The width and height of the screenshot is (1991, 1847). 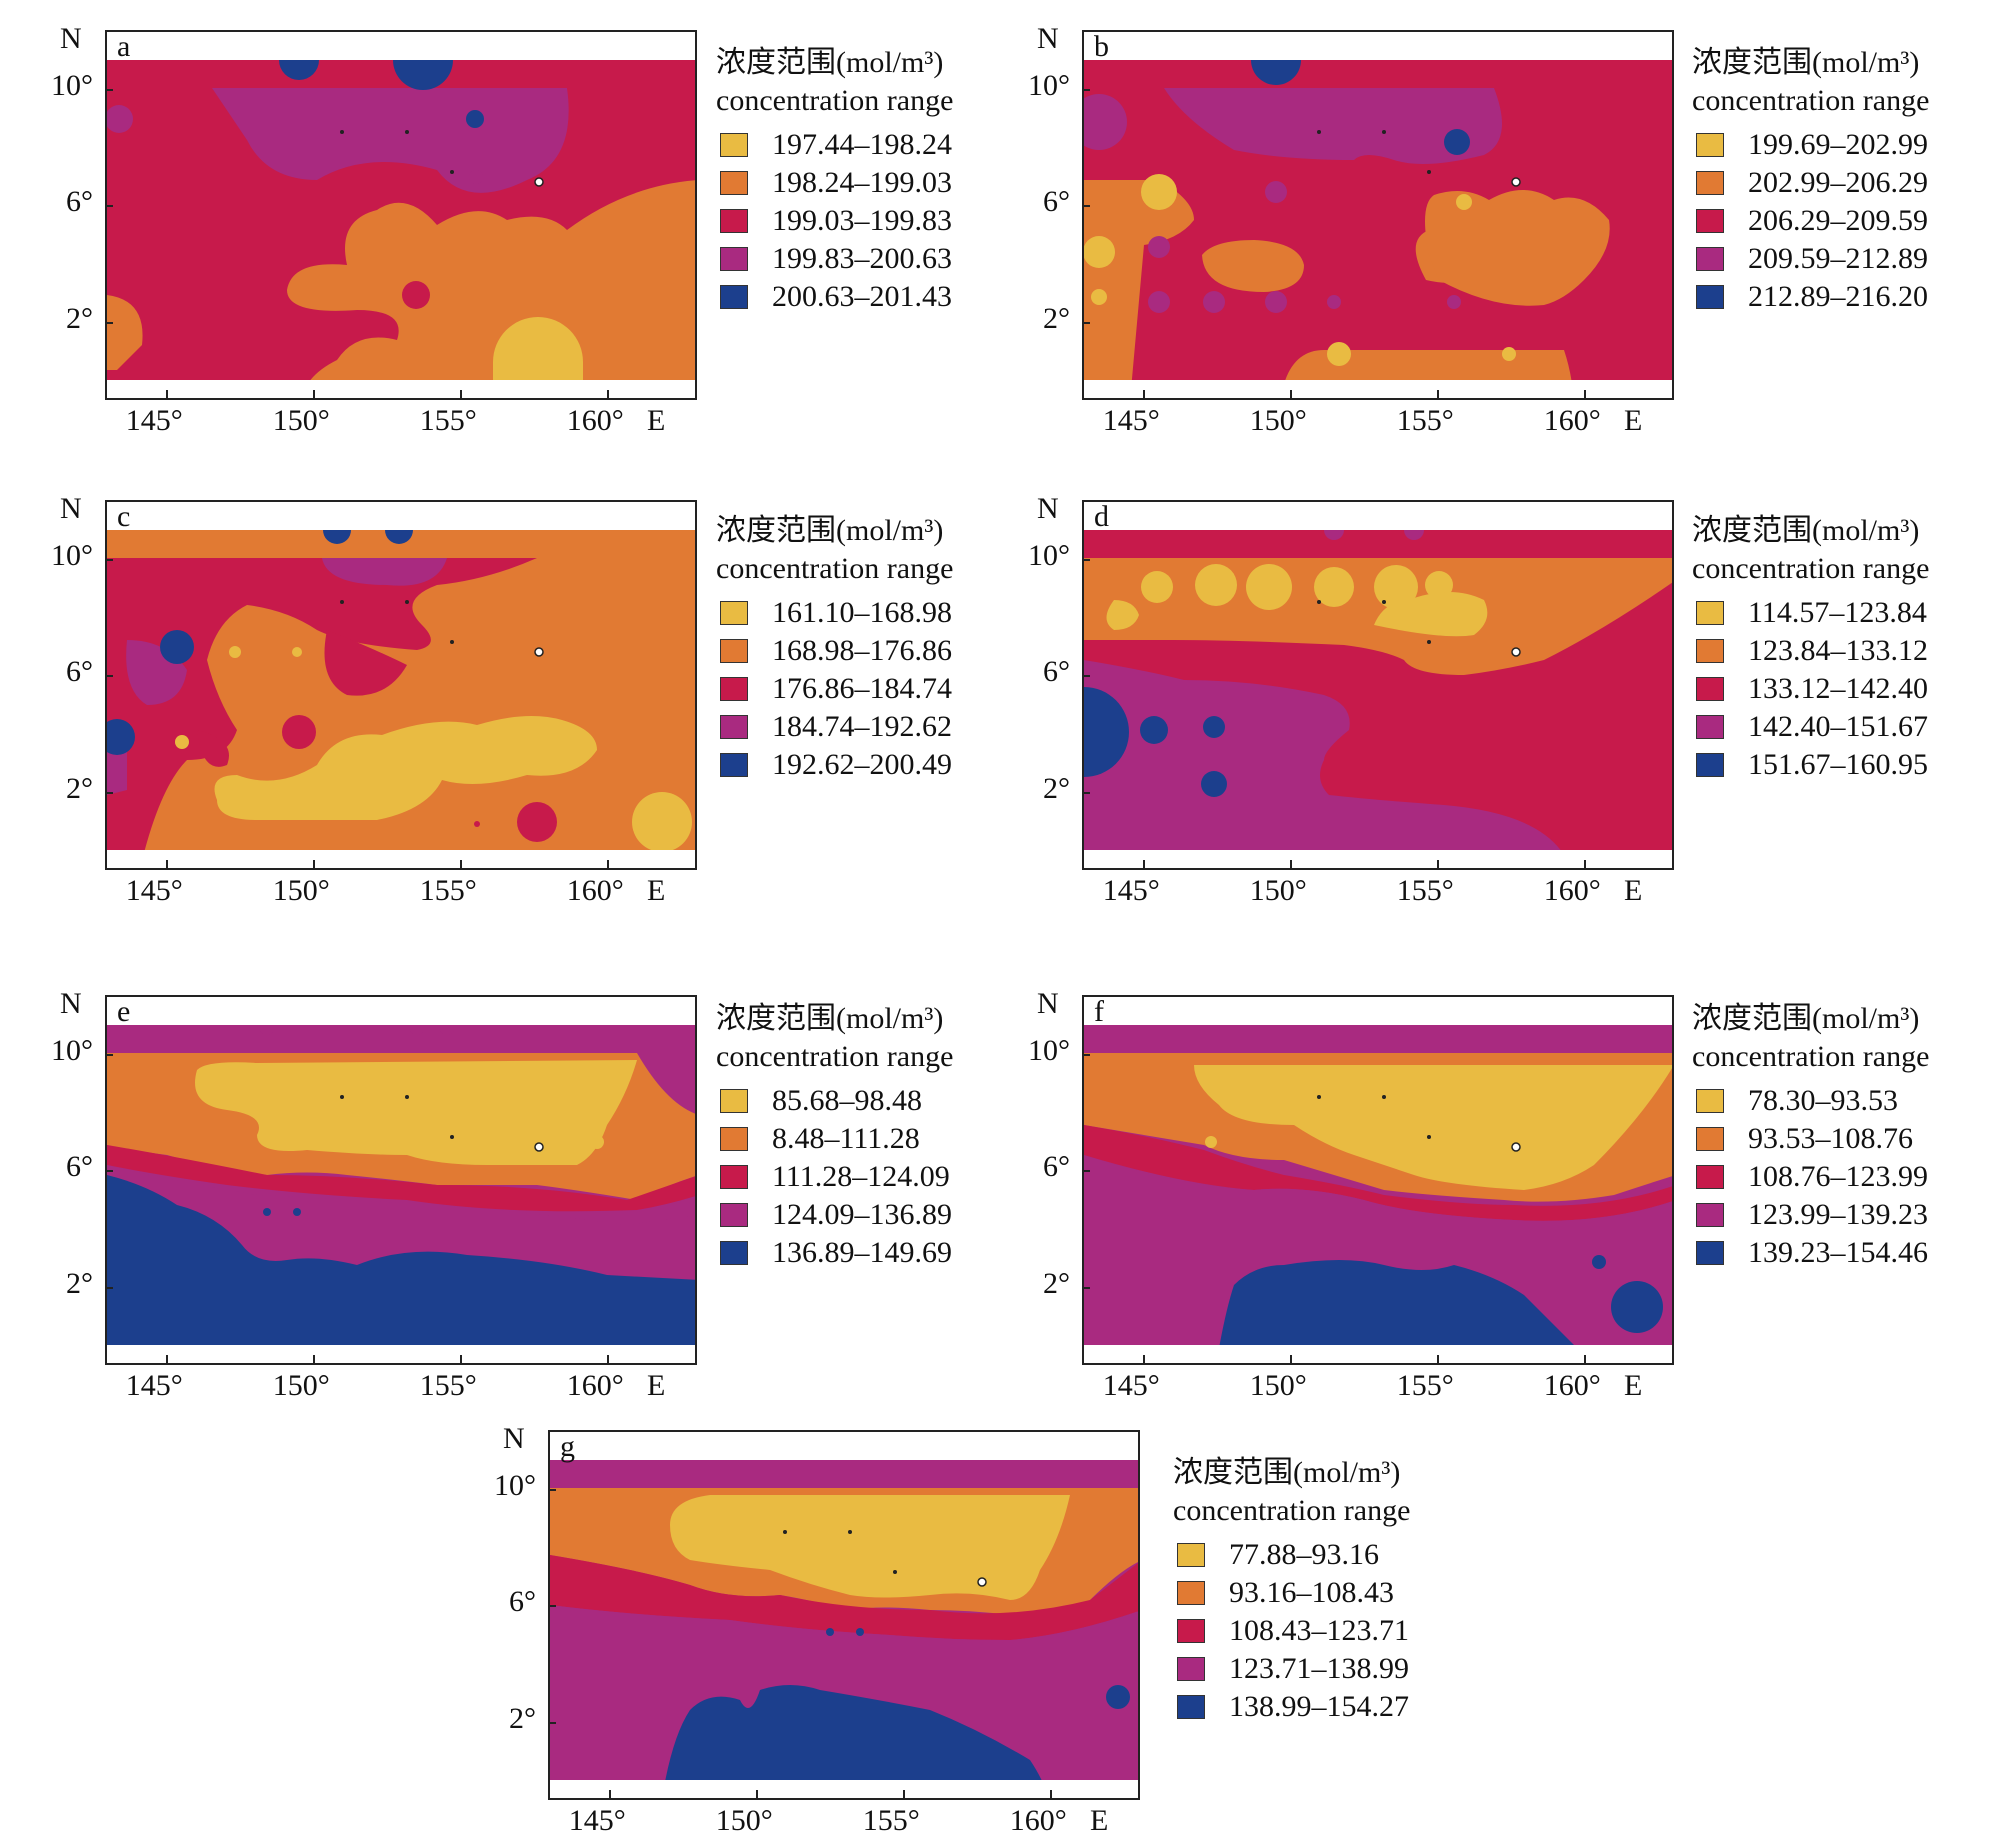 I want to click on map-frame: e, so click(x=401, y=1180).